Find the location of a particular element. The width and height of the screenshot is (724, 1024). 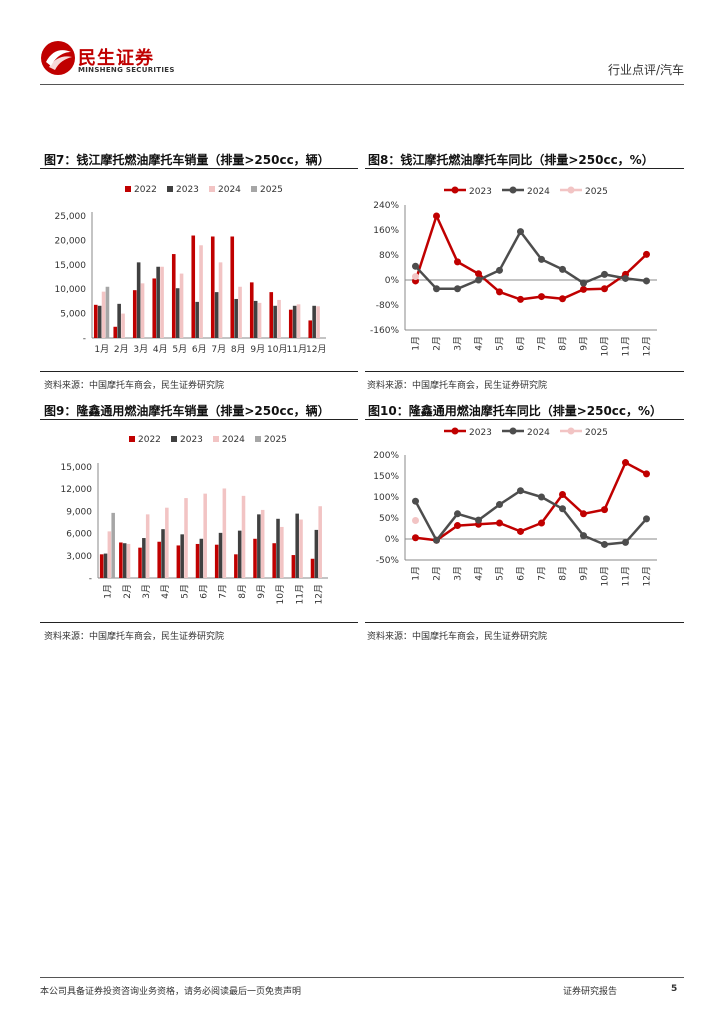

fig7-source: 资料来源：中国摩托车商会，民生证券研究院 is located at coordinates (134, 386).